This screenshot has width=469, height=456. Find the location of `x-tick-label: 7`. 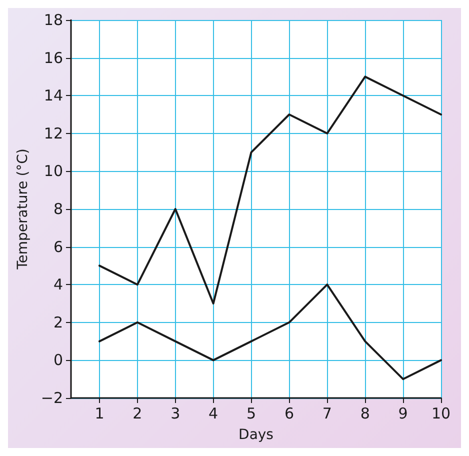

x-tick-label: 7 is located at coordinates (327, 413).